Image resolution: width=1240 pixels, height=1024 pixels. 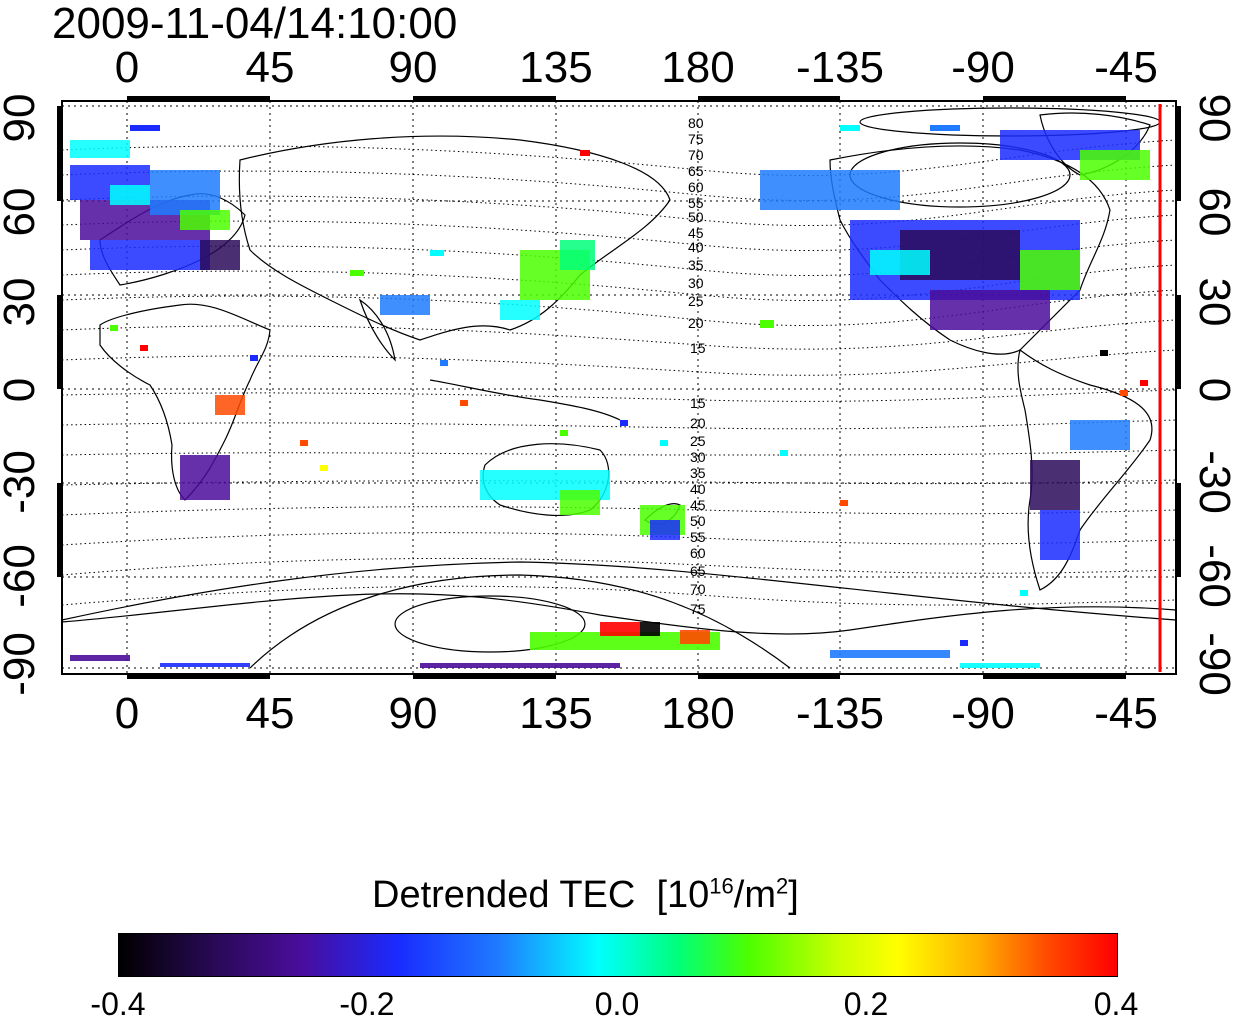 What do you see at coordinates (255, 24) in the screenshot?
I see `timestamp-title: 2009-11-04/14:10:00` at bounding box center [255, 24].